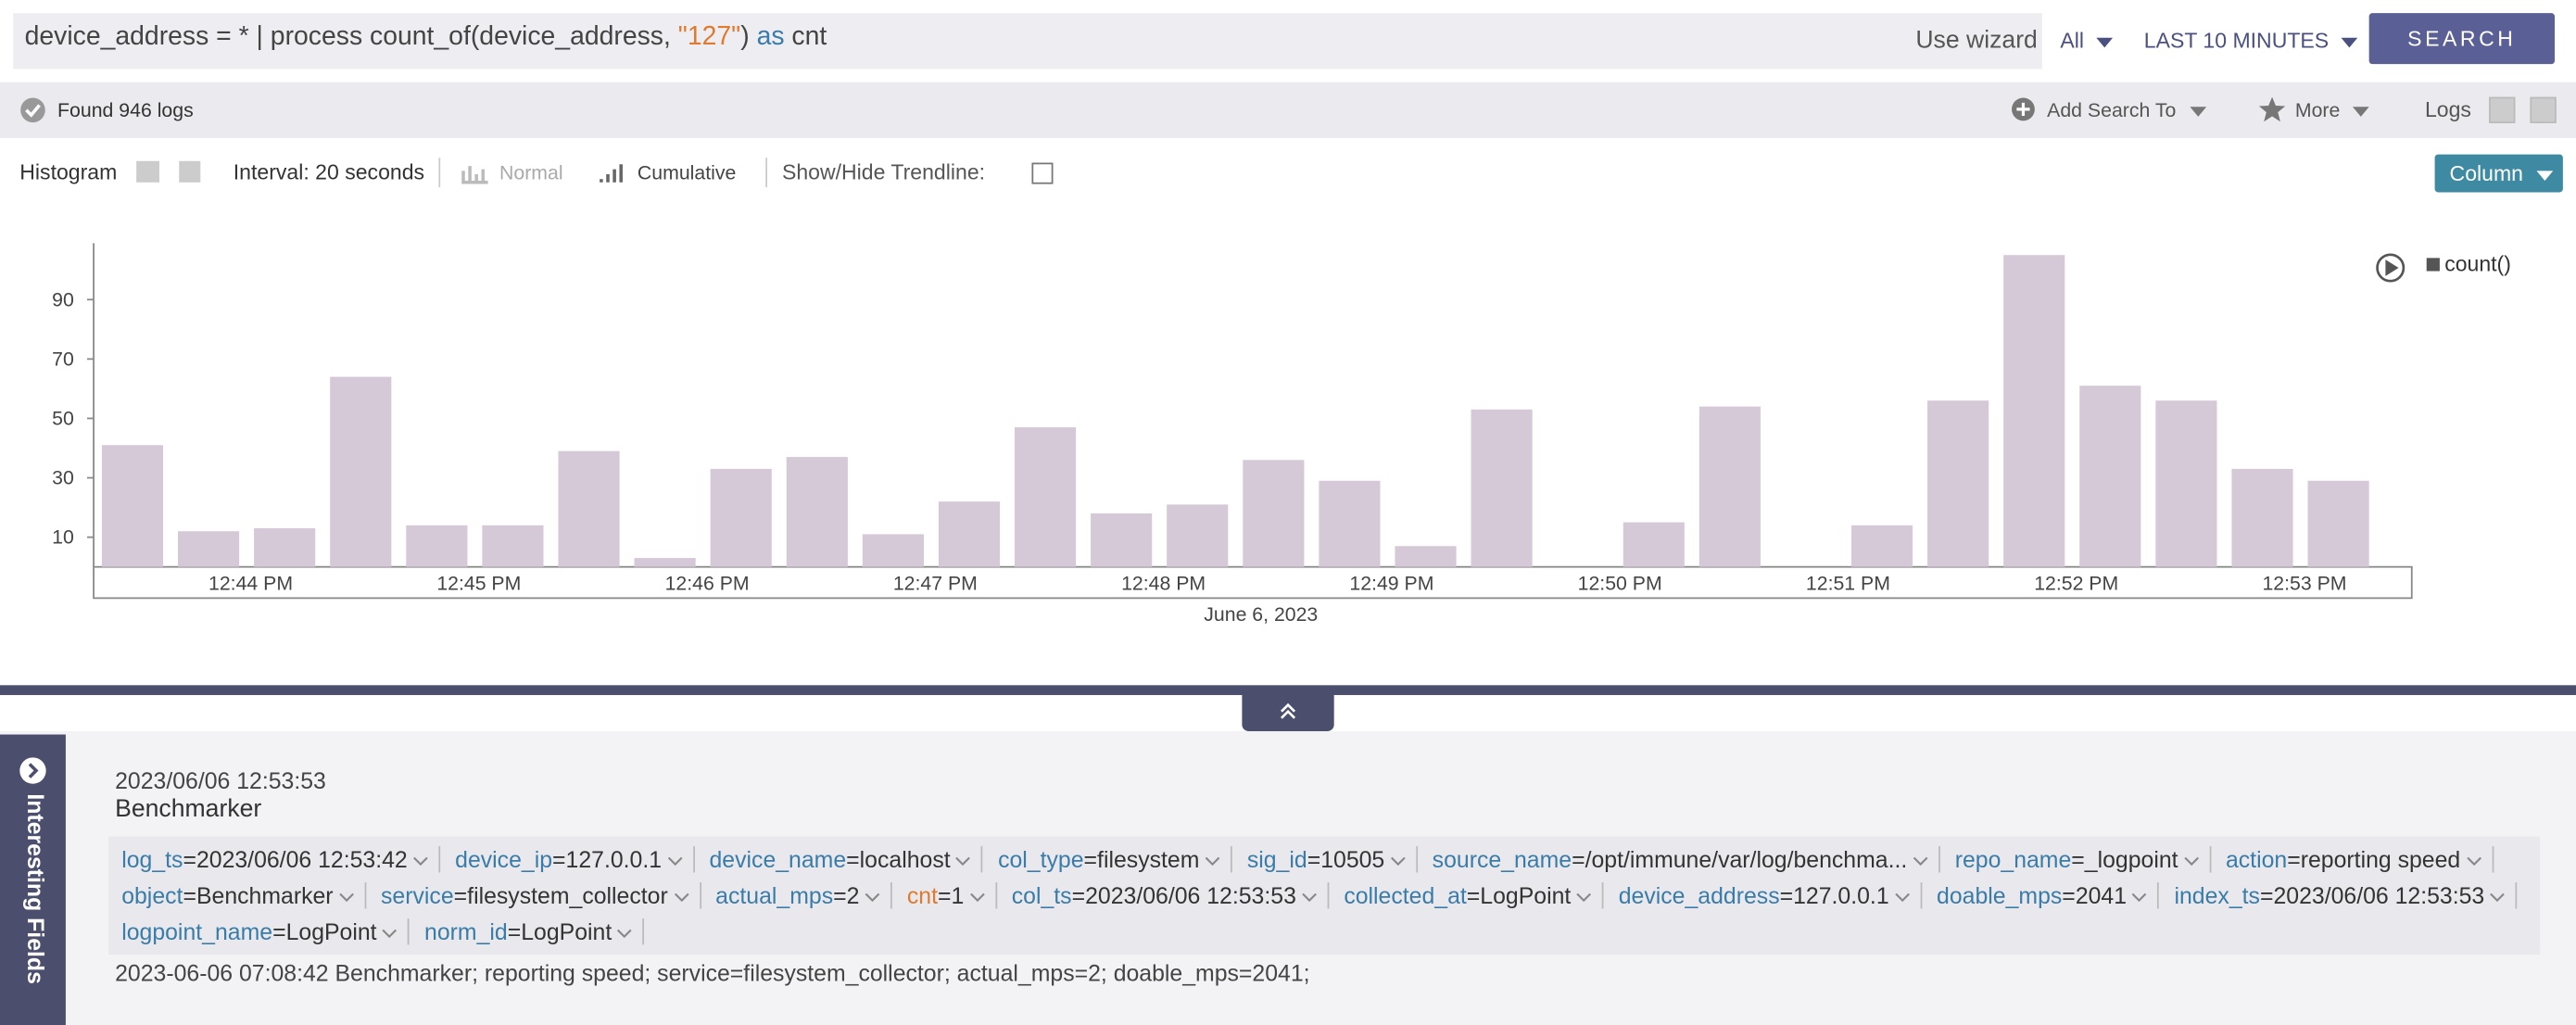 Image resolution: width=2576 pixels, height=1025 pixels. I want to click on log-field: action=reporting speed, so click(2356, 860).